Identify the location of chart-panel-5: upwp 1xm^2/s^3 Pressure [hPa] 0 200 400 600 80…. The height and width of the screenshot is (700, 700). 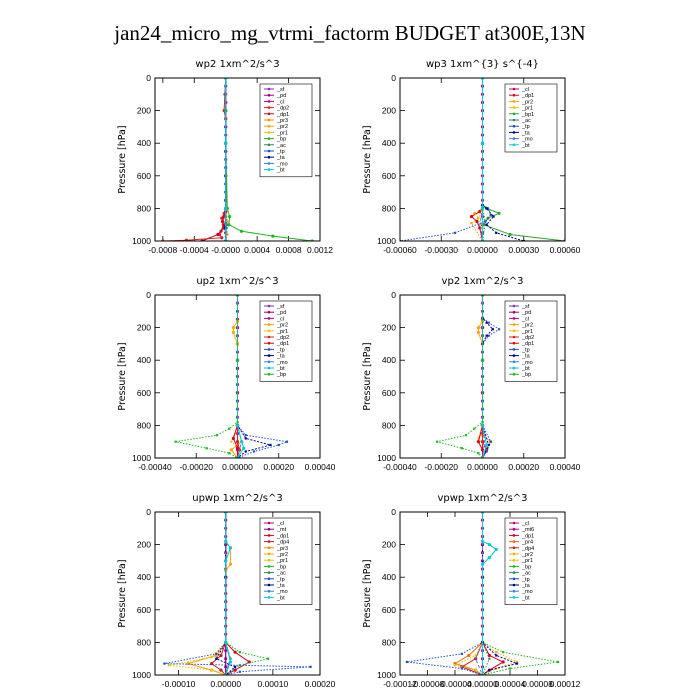
(226, 591).